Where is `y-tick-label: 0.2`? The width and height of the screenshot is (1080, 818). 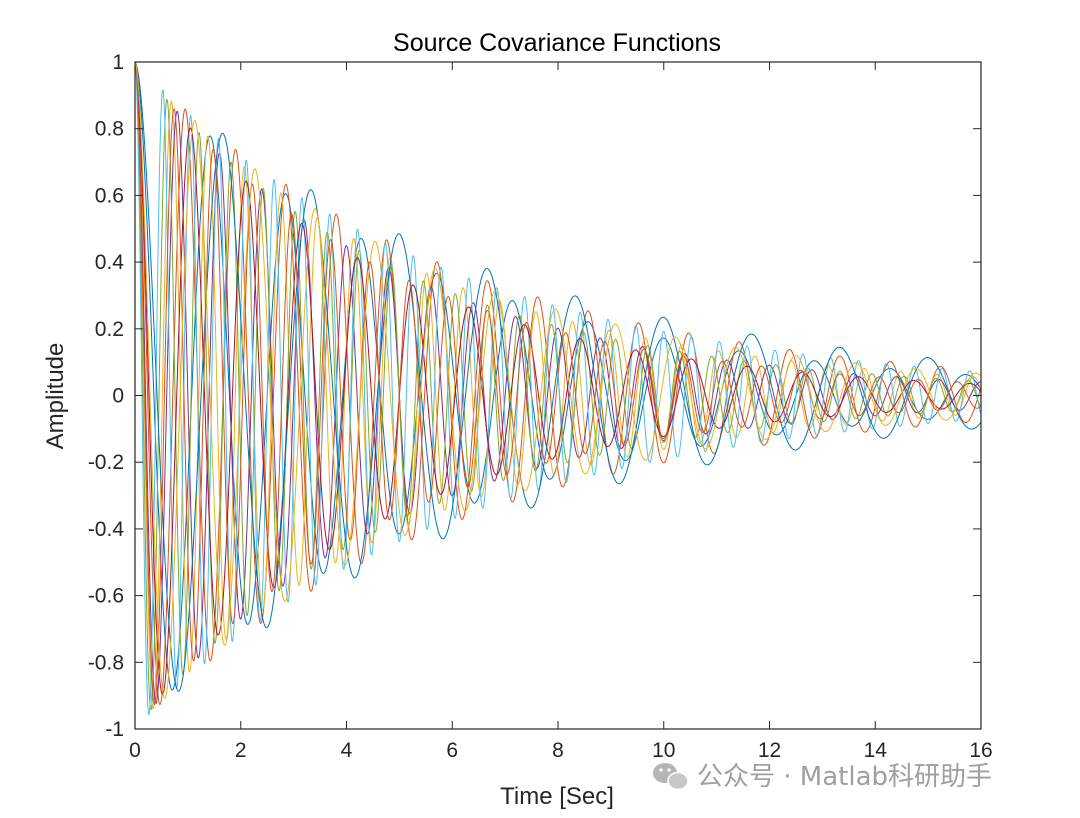 y-tick-label: 0.2 is located at coordinates (109, 329).